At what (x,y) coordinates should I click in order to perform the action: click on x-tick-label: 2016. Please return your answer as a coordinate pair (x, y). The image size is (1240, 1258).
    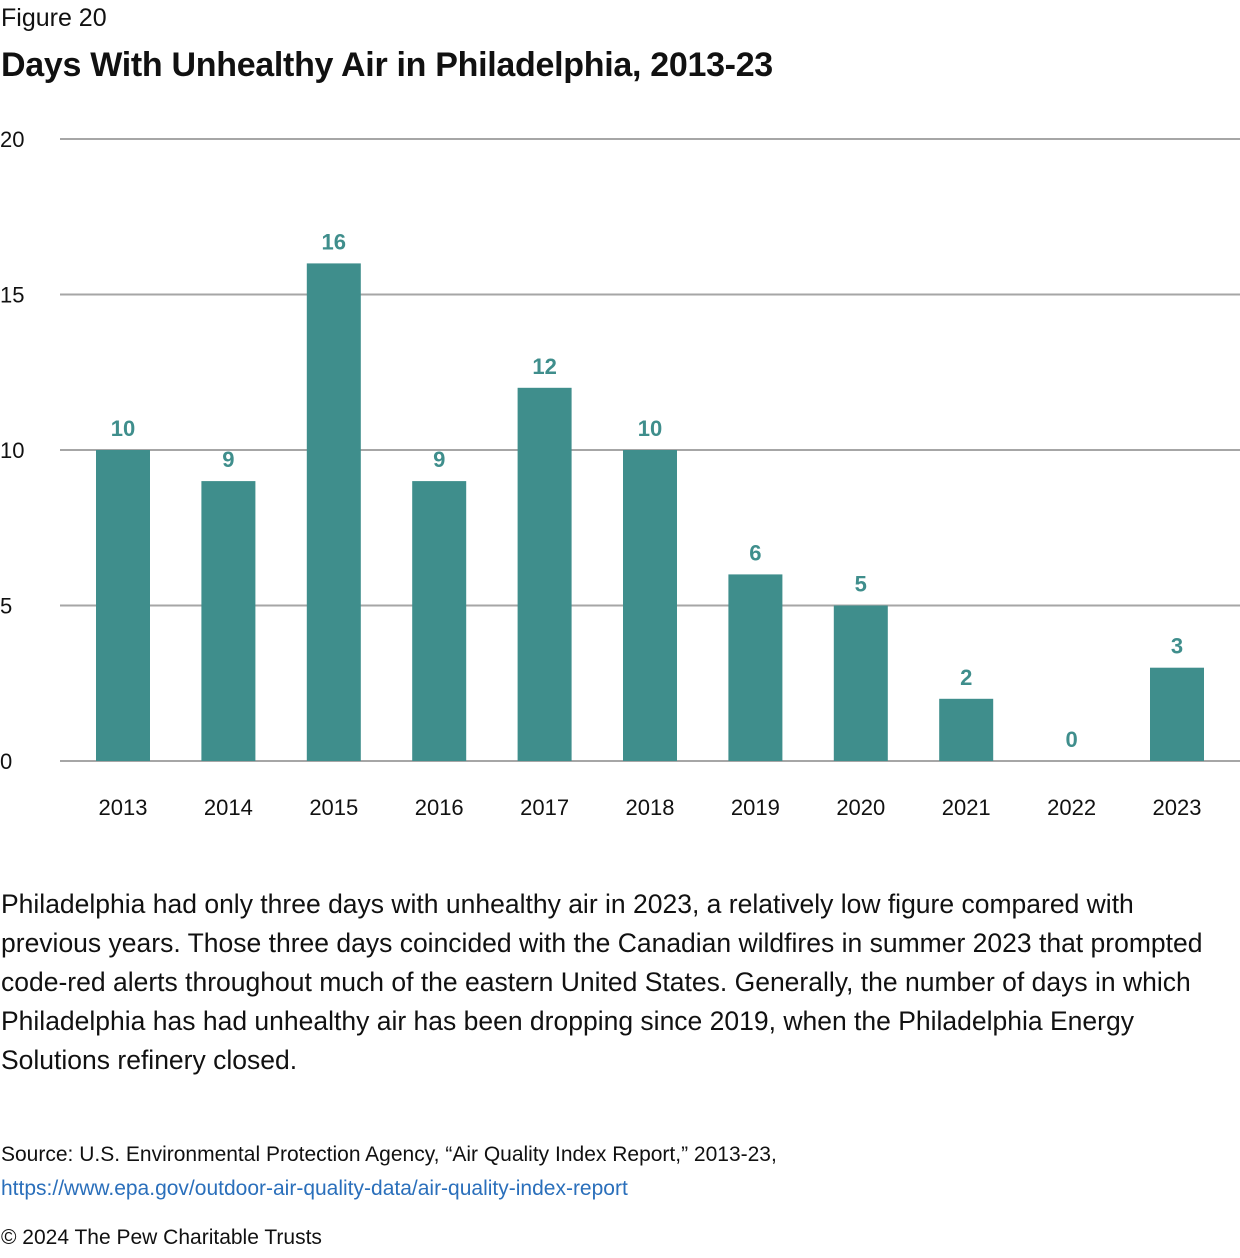
    Looking at the image, I should click on (439, 807).